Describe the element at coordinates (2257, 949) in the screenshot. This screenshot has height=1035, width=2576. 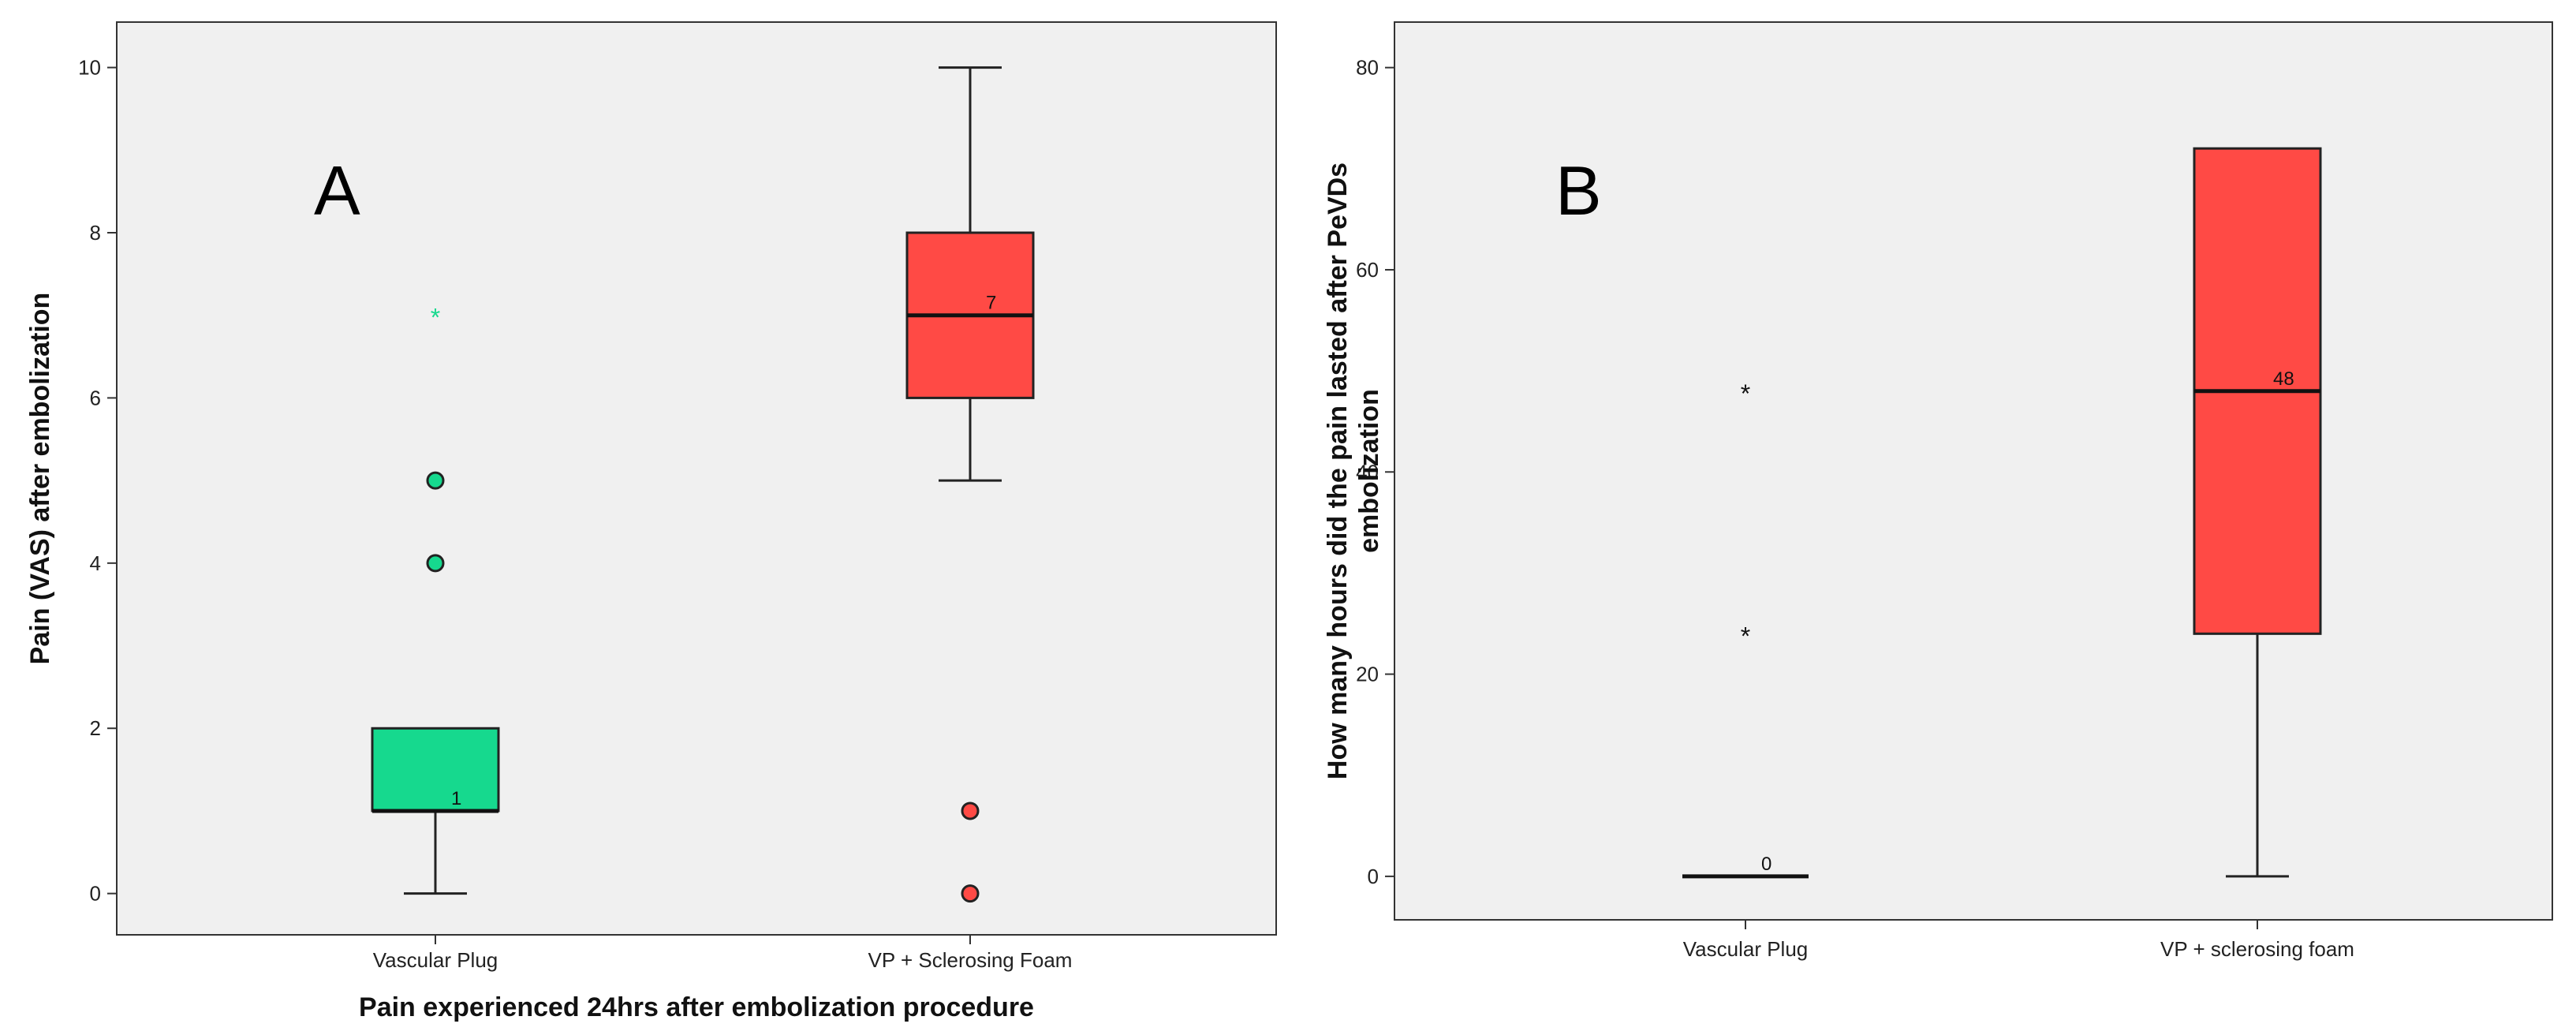
I see `panel-b-category-label: VP + sclerosing foam` at that location.